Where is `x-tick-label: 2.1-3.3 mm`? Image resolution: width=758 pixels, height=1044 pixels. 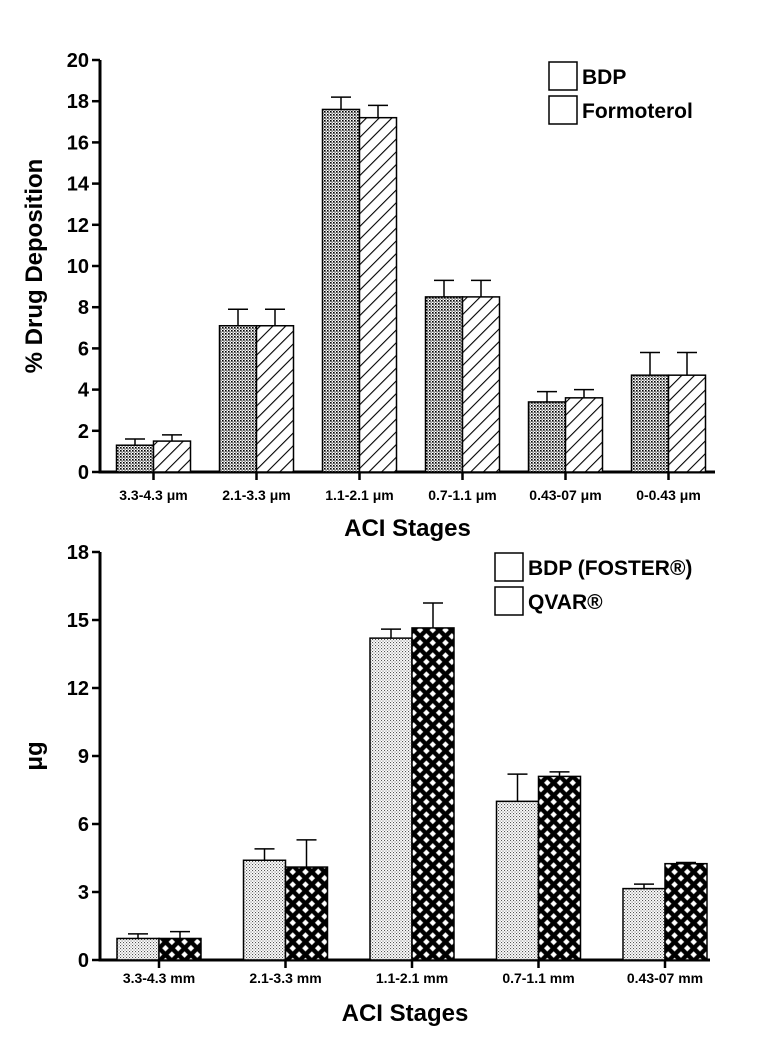 x-tick-label: 2.1-3.3 mm is located at coordinates (285, 978).